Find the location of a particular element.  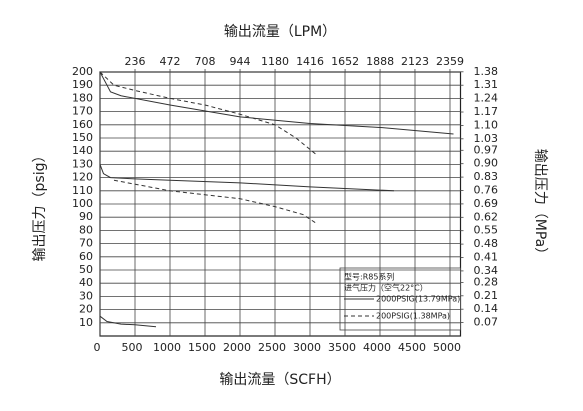

y2-tick-label: 1.24 is located at coordinates (486, 98).